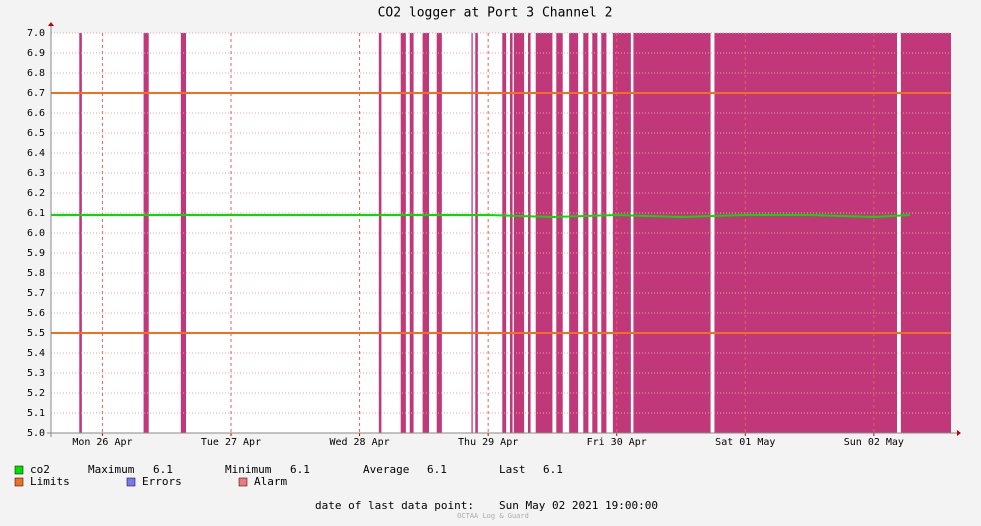 The image size is (981, 526). I want to click on y-tick-label: 6.8, so click(36, 73).